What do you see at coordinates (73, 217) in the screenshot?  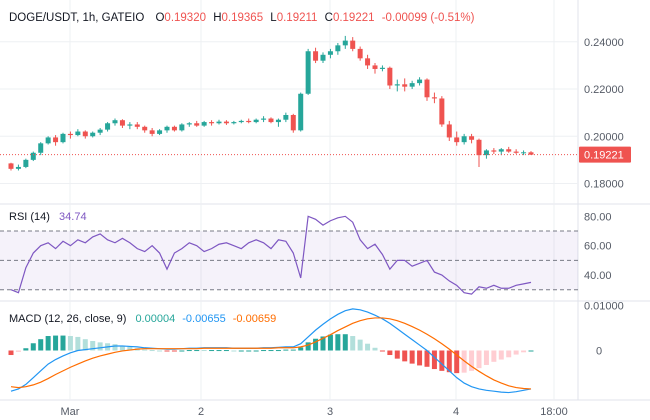 I see `rsi-value: 34.74` at bounding box center [73, 217].